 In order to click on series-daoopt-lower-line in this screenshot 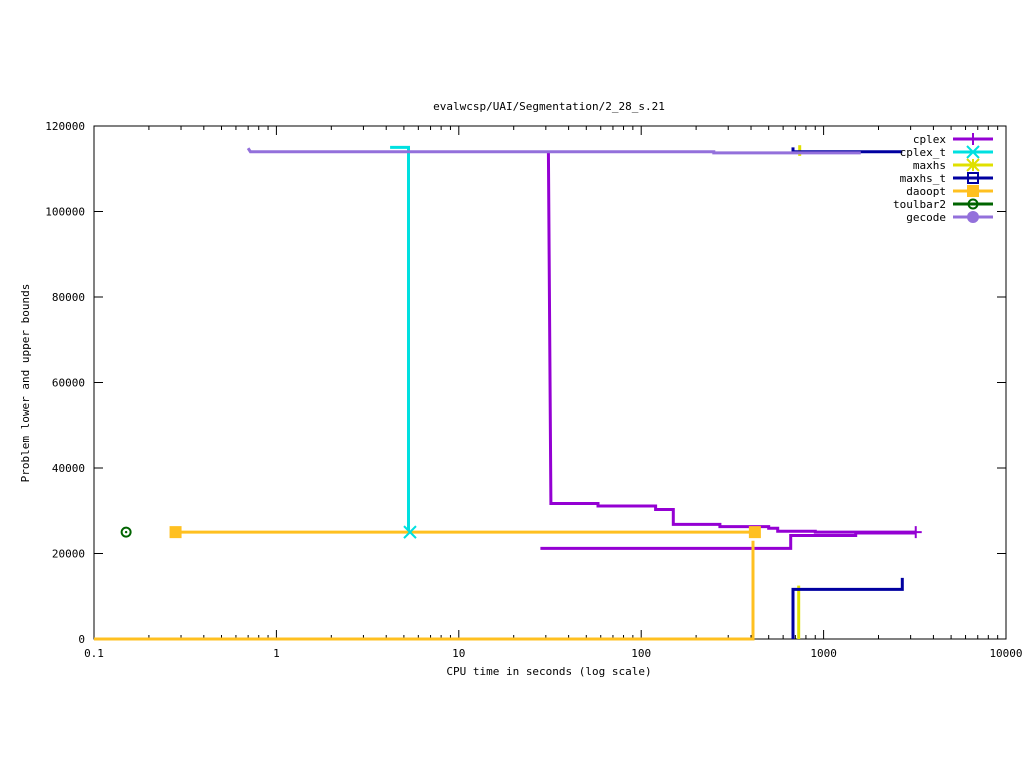, I will do `click(424, 590)`.